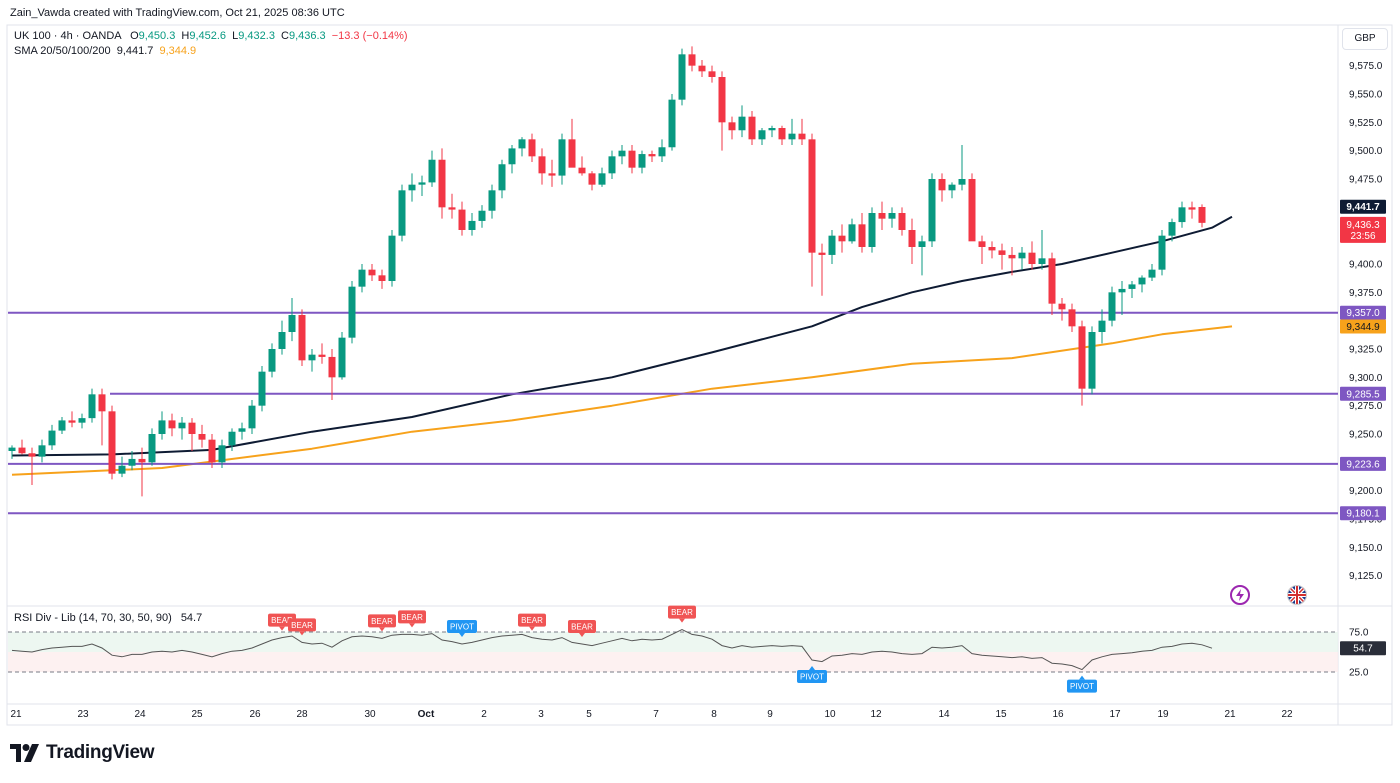 The height and width of the screenshot is (783, 1400). I want to click on time-tick-label: 9, so click(770, 714).